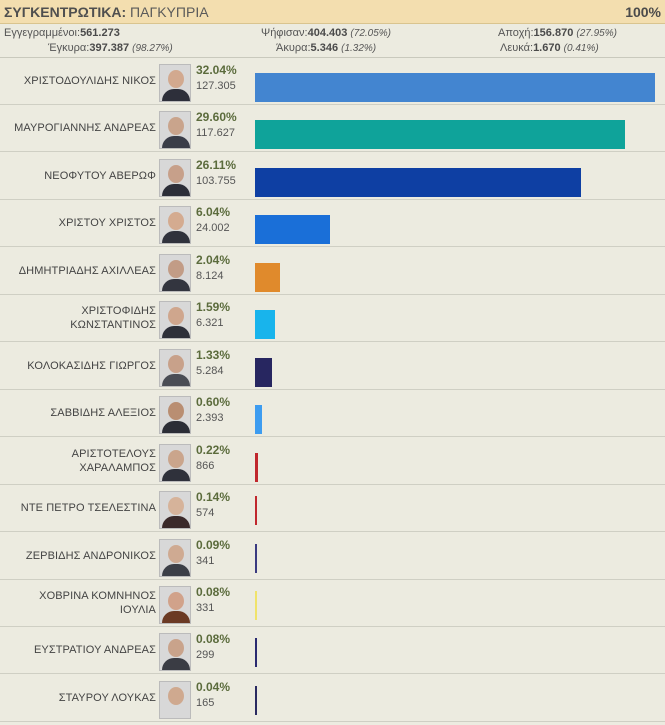 The width and height of the screenshot is (665, 725). I want to click on candidate-row: ΖΕΡΒΙΔΗΣ ΑΝΔΡΟΝΙΚΟΣ 0.09% 341, so click(332, 556).